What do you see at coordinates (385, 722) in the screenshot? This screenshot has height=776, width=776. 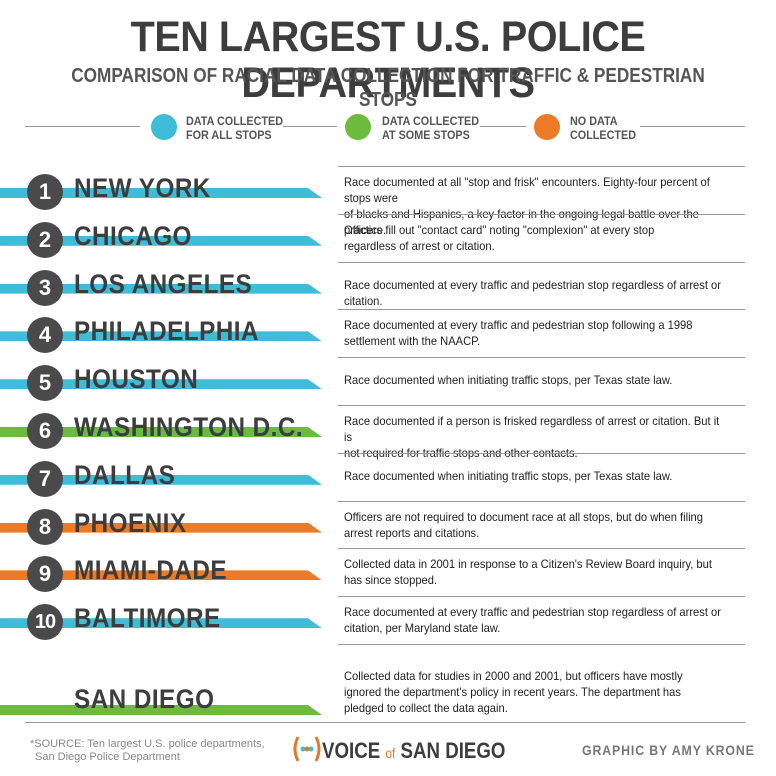 I see `footer-divider` at bounding box center [385, 722].